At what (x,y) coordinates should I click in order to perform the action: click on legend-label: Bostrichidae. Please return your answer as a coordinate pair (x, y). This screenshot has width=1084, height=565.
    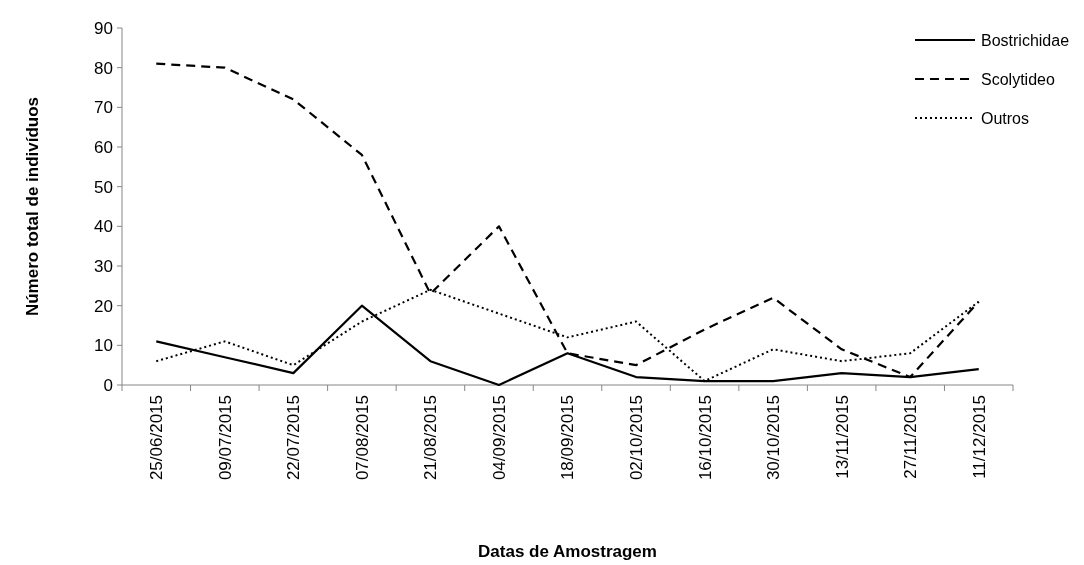
    Looking at the image, I should click on (1025, 40).